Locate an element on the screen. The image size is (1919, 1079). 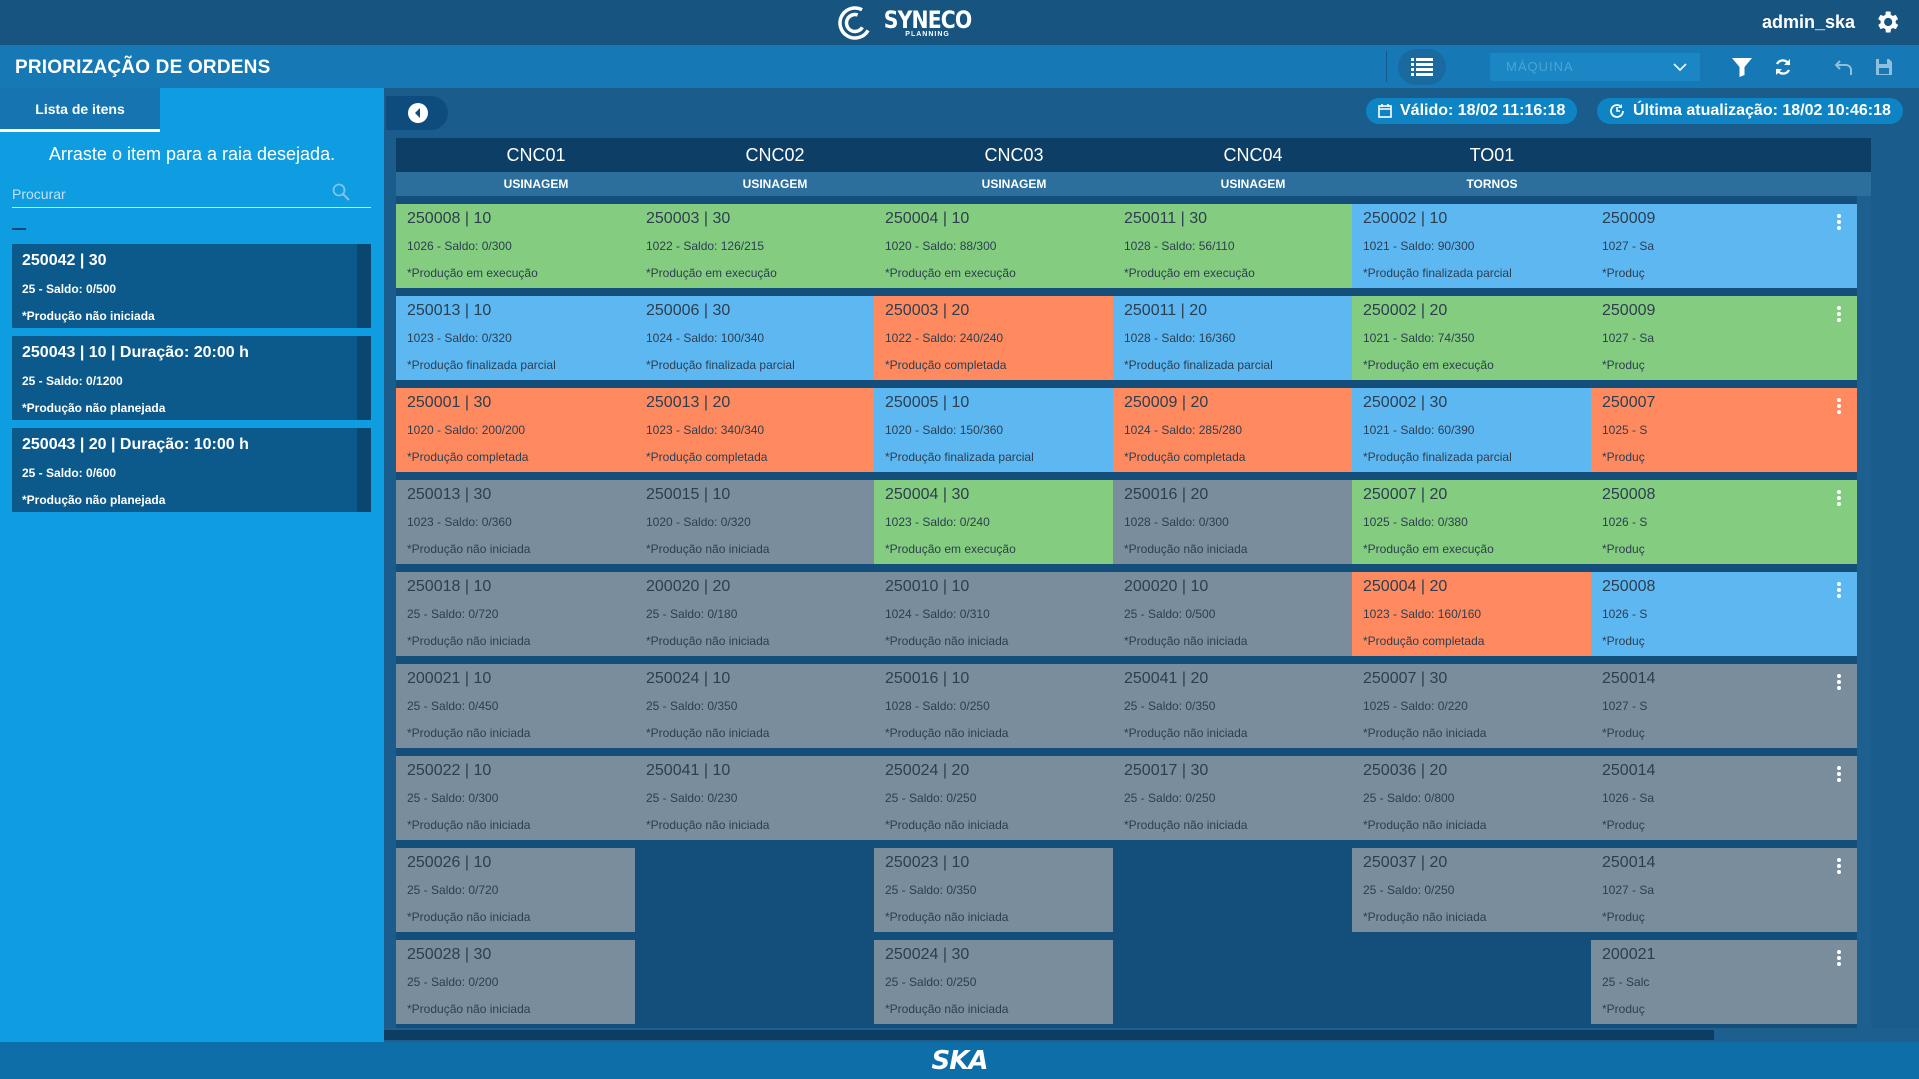
machine-select-placeholder: MÁQUINA is located at coordinates (1540, 66).